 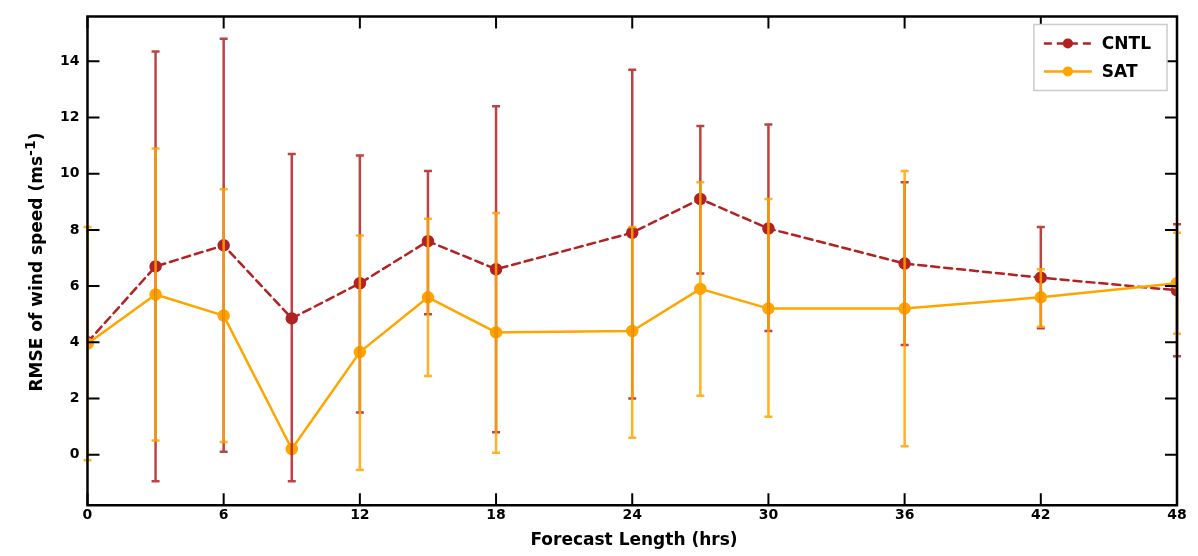 I want to click on x-tick-label: 24, so click(x=632, y=514).